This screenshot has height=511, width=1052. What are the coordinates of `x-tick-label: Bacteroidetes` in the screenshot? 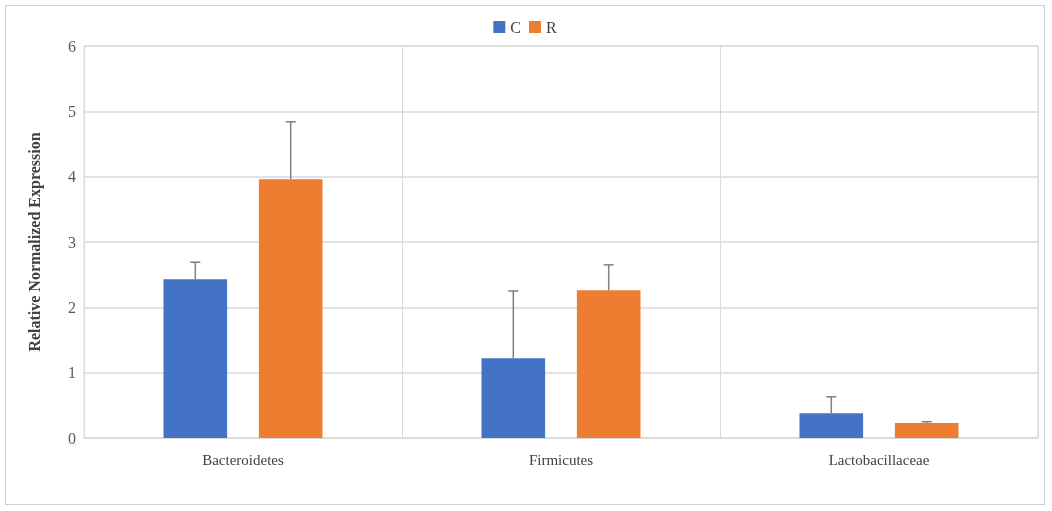 It's located at (243, 459).